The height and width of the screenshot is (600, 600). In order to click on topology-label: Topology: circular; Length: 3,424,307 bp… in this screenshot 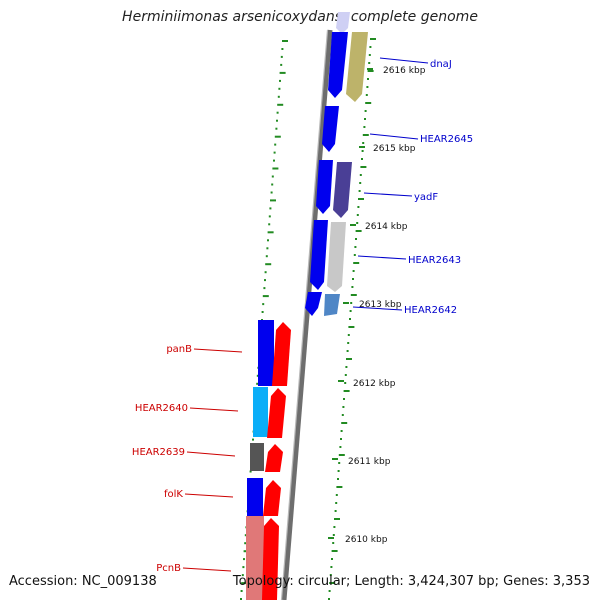, I will do `click(411, 581)`.